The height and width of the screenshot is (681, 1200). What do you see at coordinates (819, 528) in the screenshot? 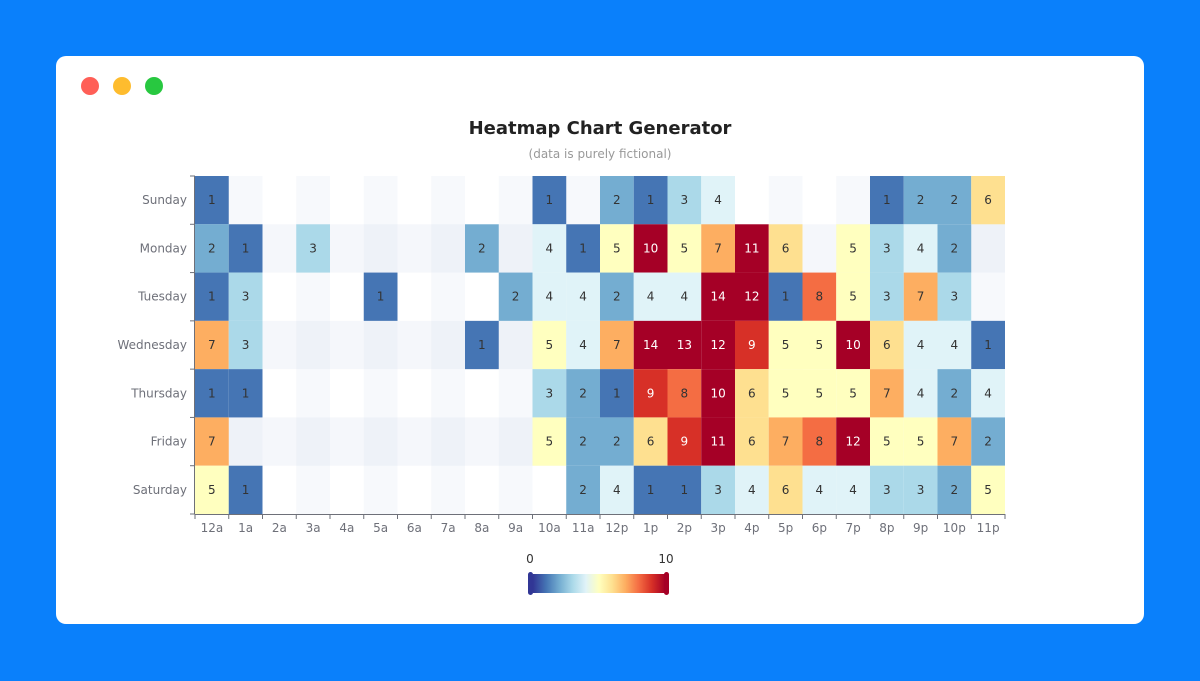
I see `x-tick-label: 6p` at bounding box center [819, 528].